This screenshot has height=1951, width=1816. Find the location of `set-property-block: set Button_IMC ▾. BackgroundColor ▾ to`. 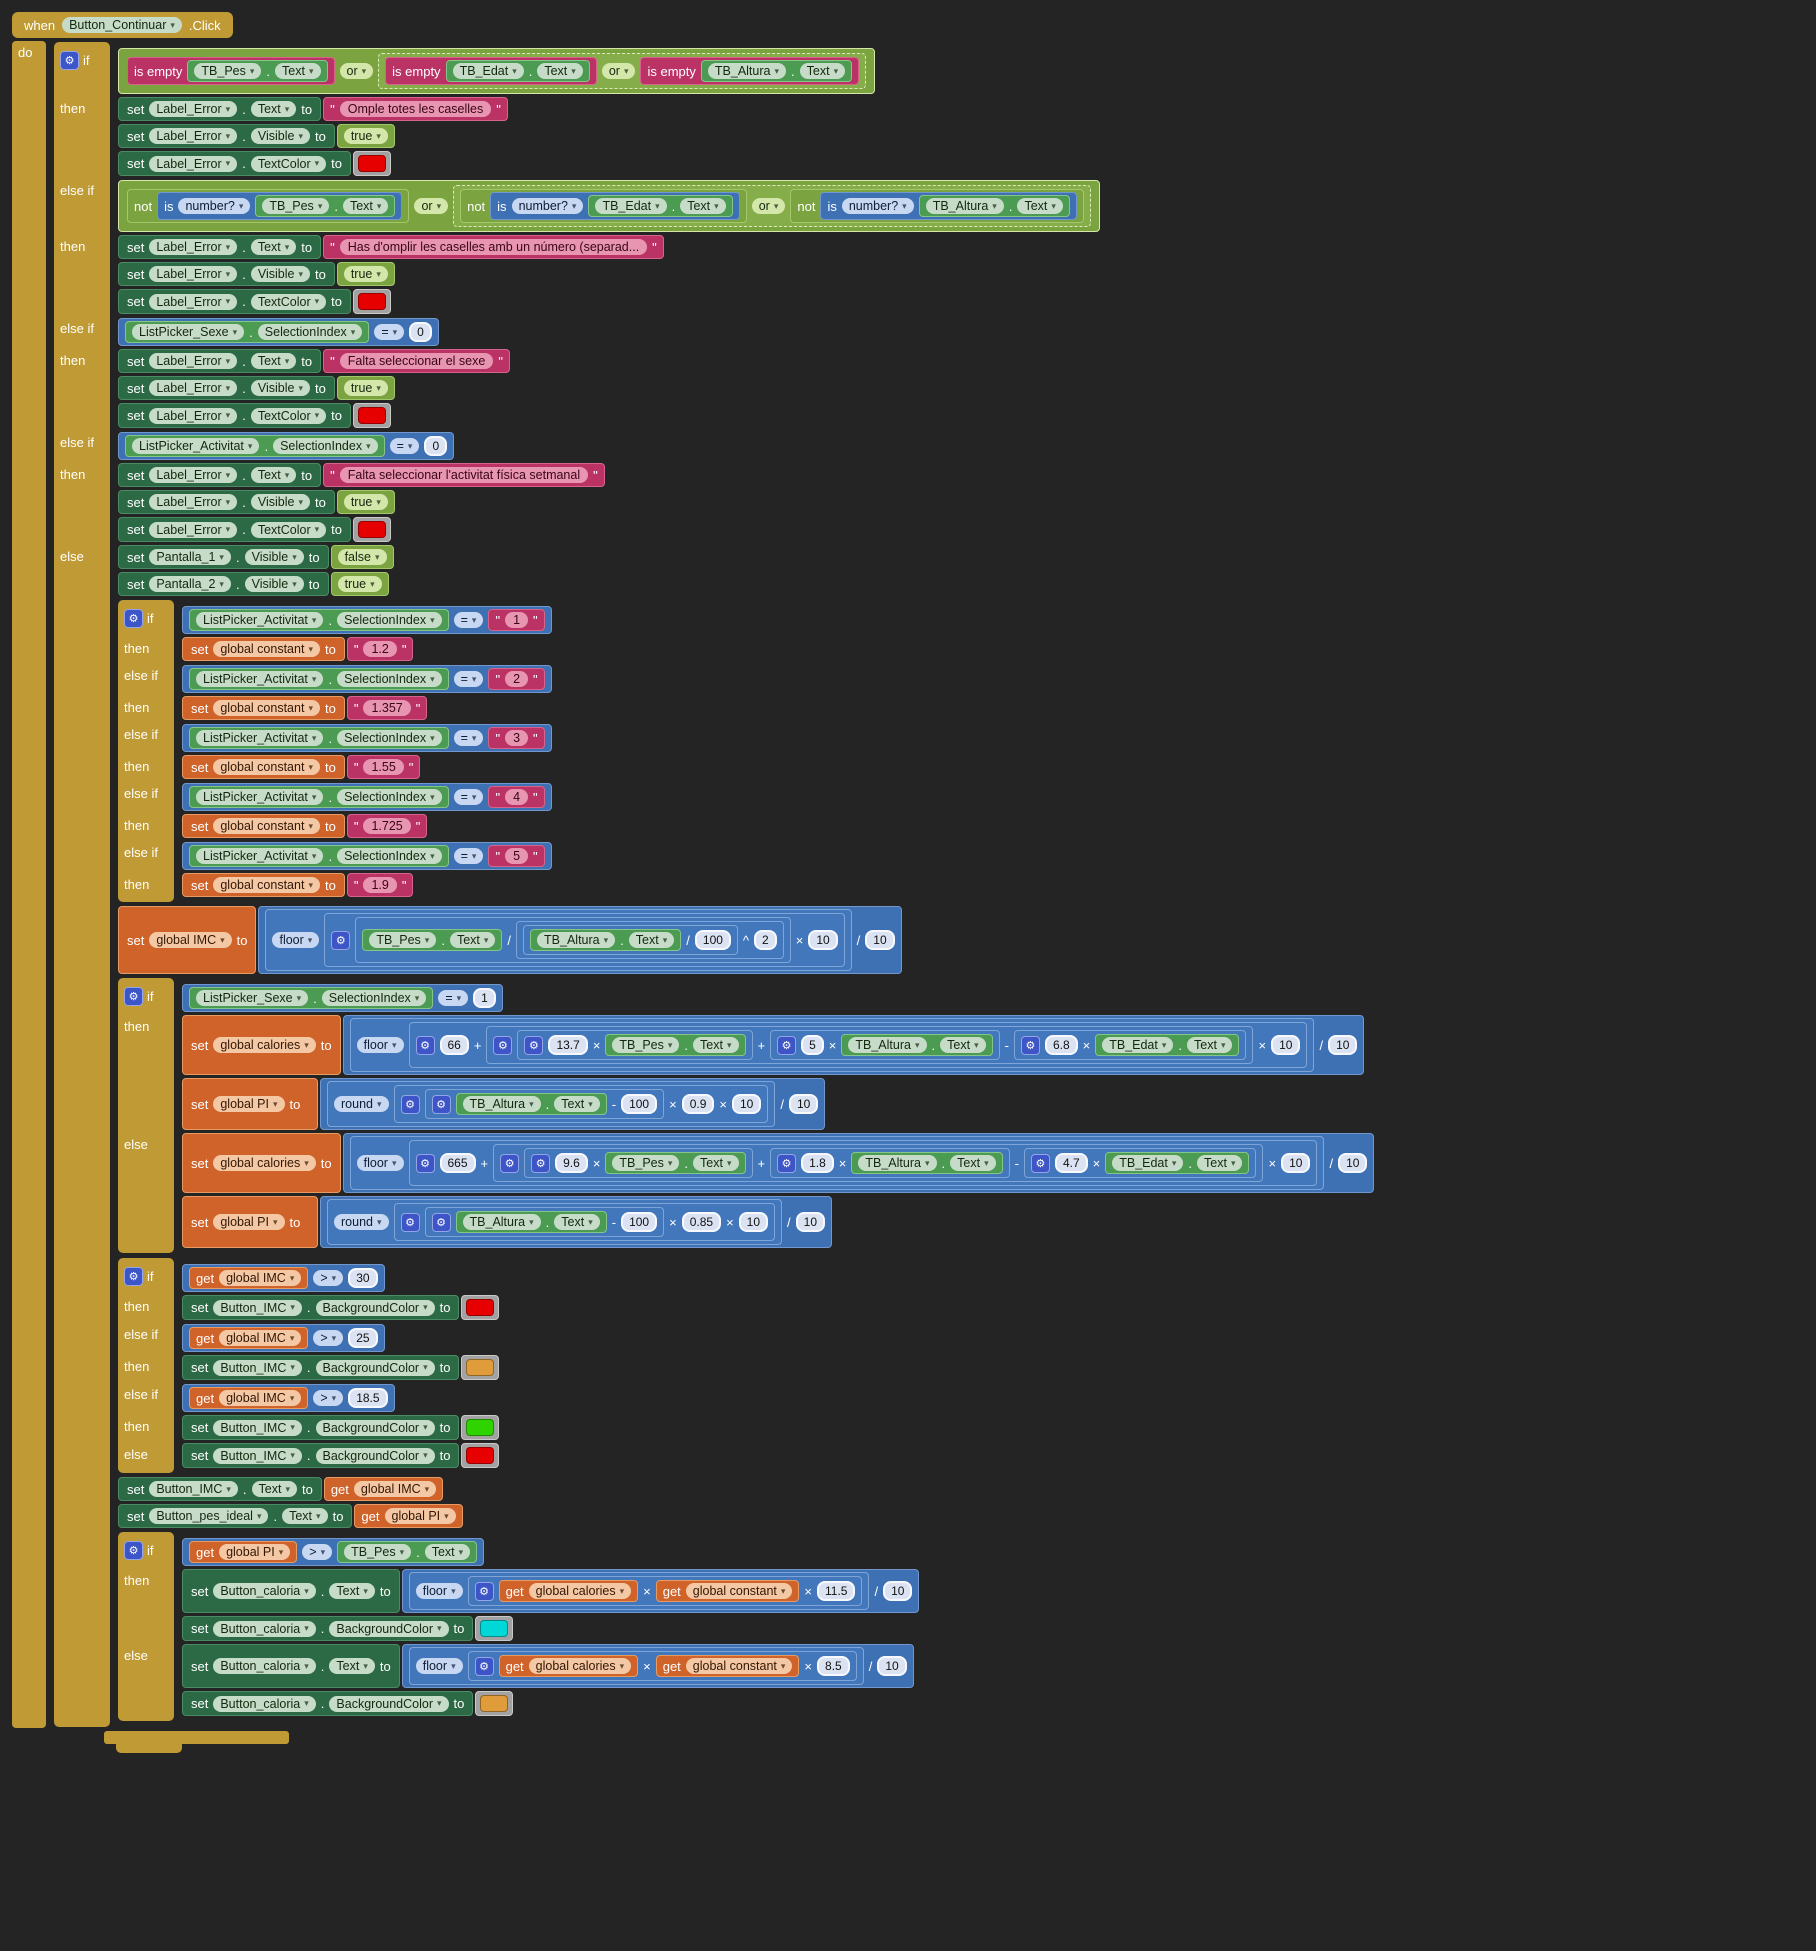

set-property-block: set Button_IMC ▾. BackgroundColor ▾ to is located at coordinates (341, 1307).